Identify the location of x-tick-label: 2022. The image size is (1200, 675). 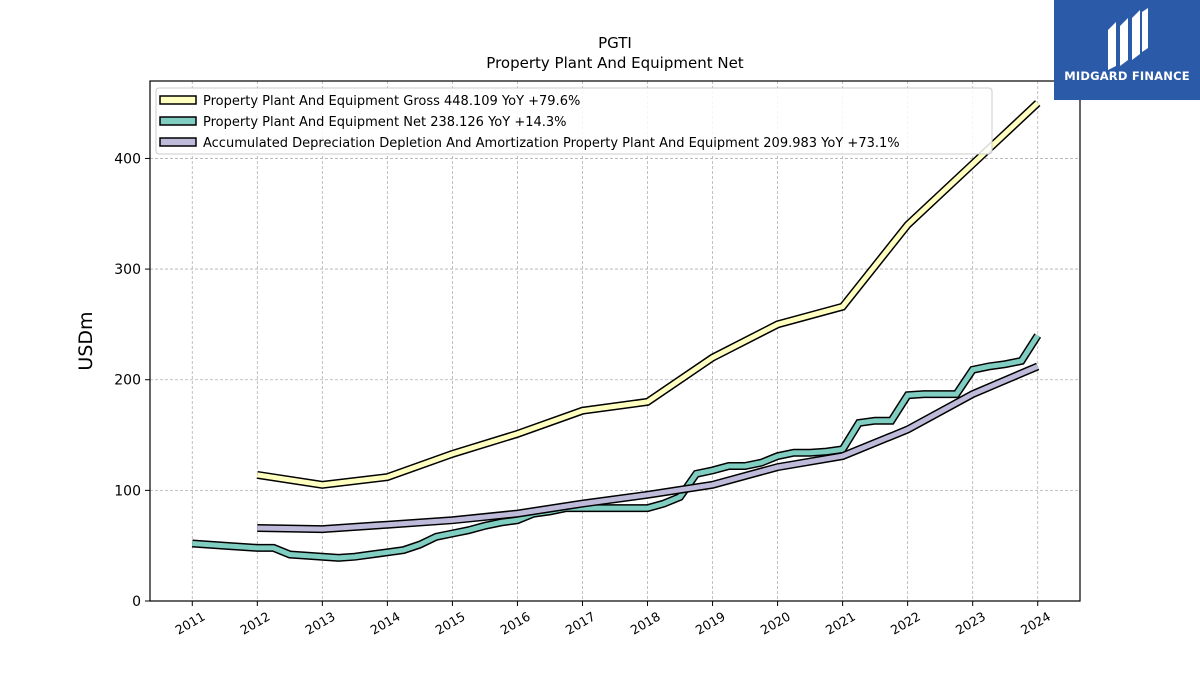
(905, 623).